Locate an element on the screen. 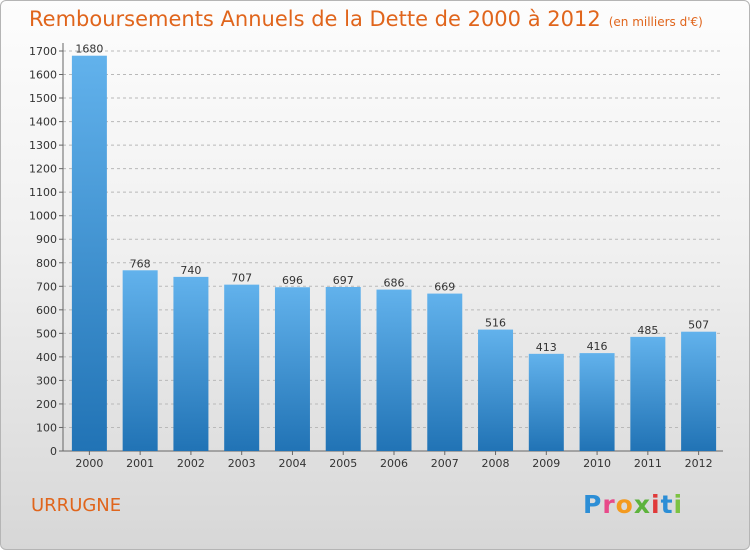 The height and width of the screenshot is (550, 750). bar-2004 is located at coordinates (292, 369).